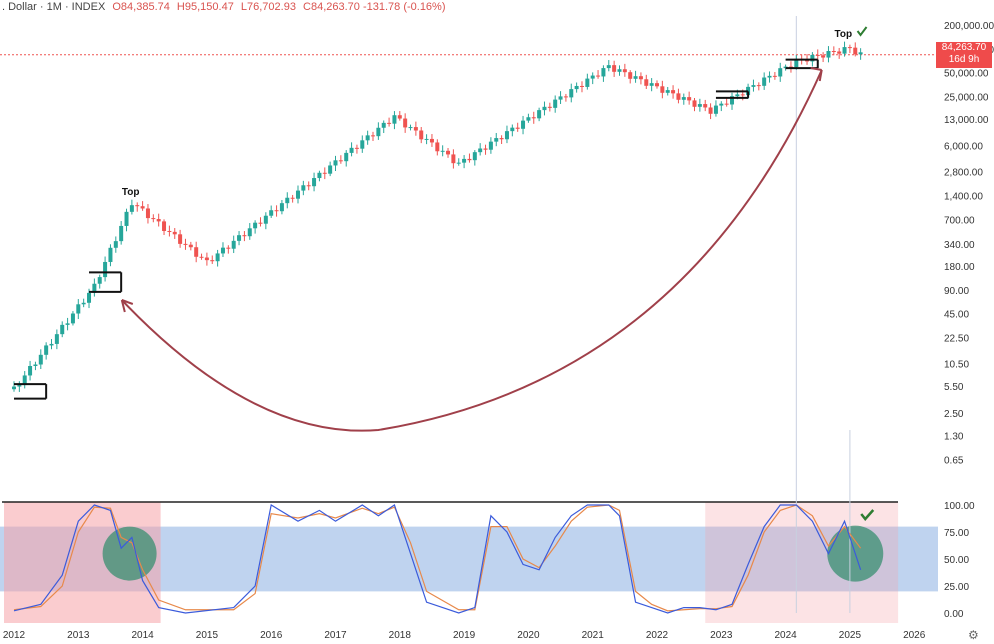 Image resolution: width=994 pixels, height=644 pixels. What do you see at coordinates (593, 635) in the screenshot?
I see `x-tick-label: 2021` at bounding box center [593, 635].